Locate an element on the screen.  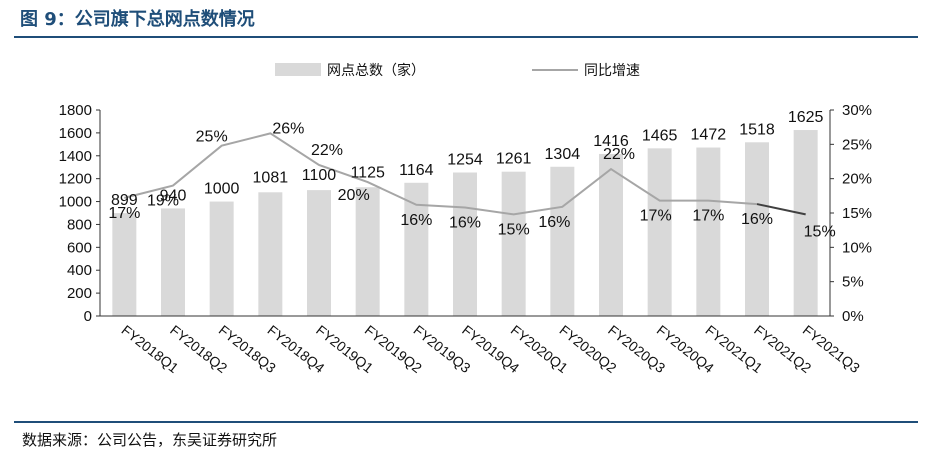
bar-value-label: 1254 is located at coordinates (465, 159).